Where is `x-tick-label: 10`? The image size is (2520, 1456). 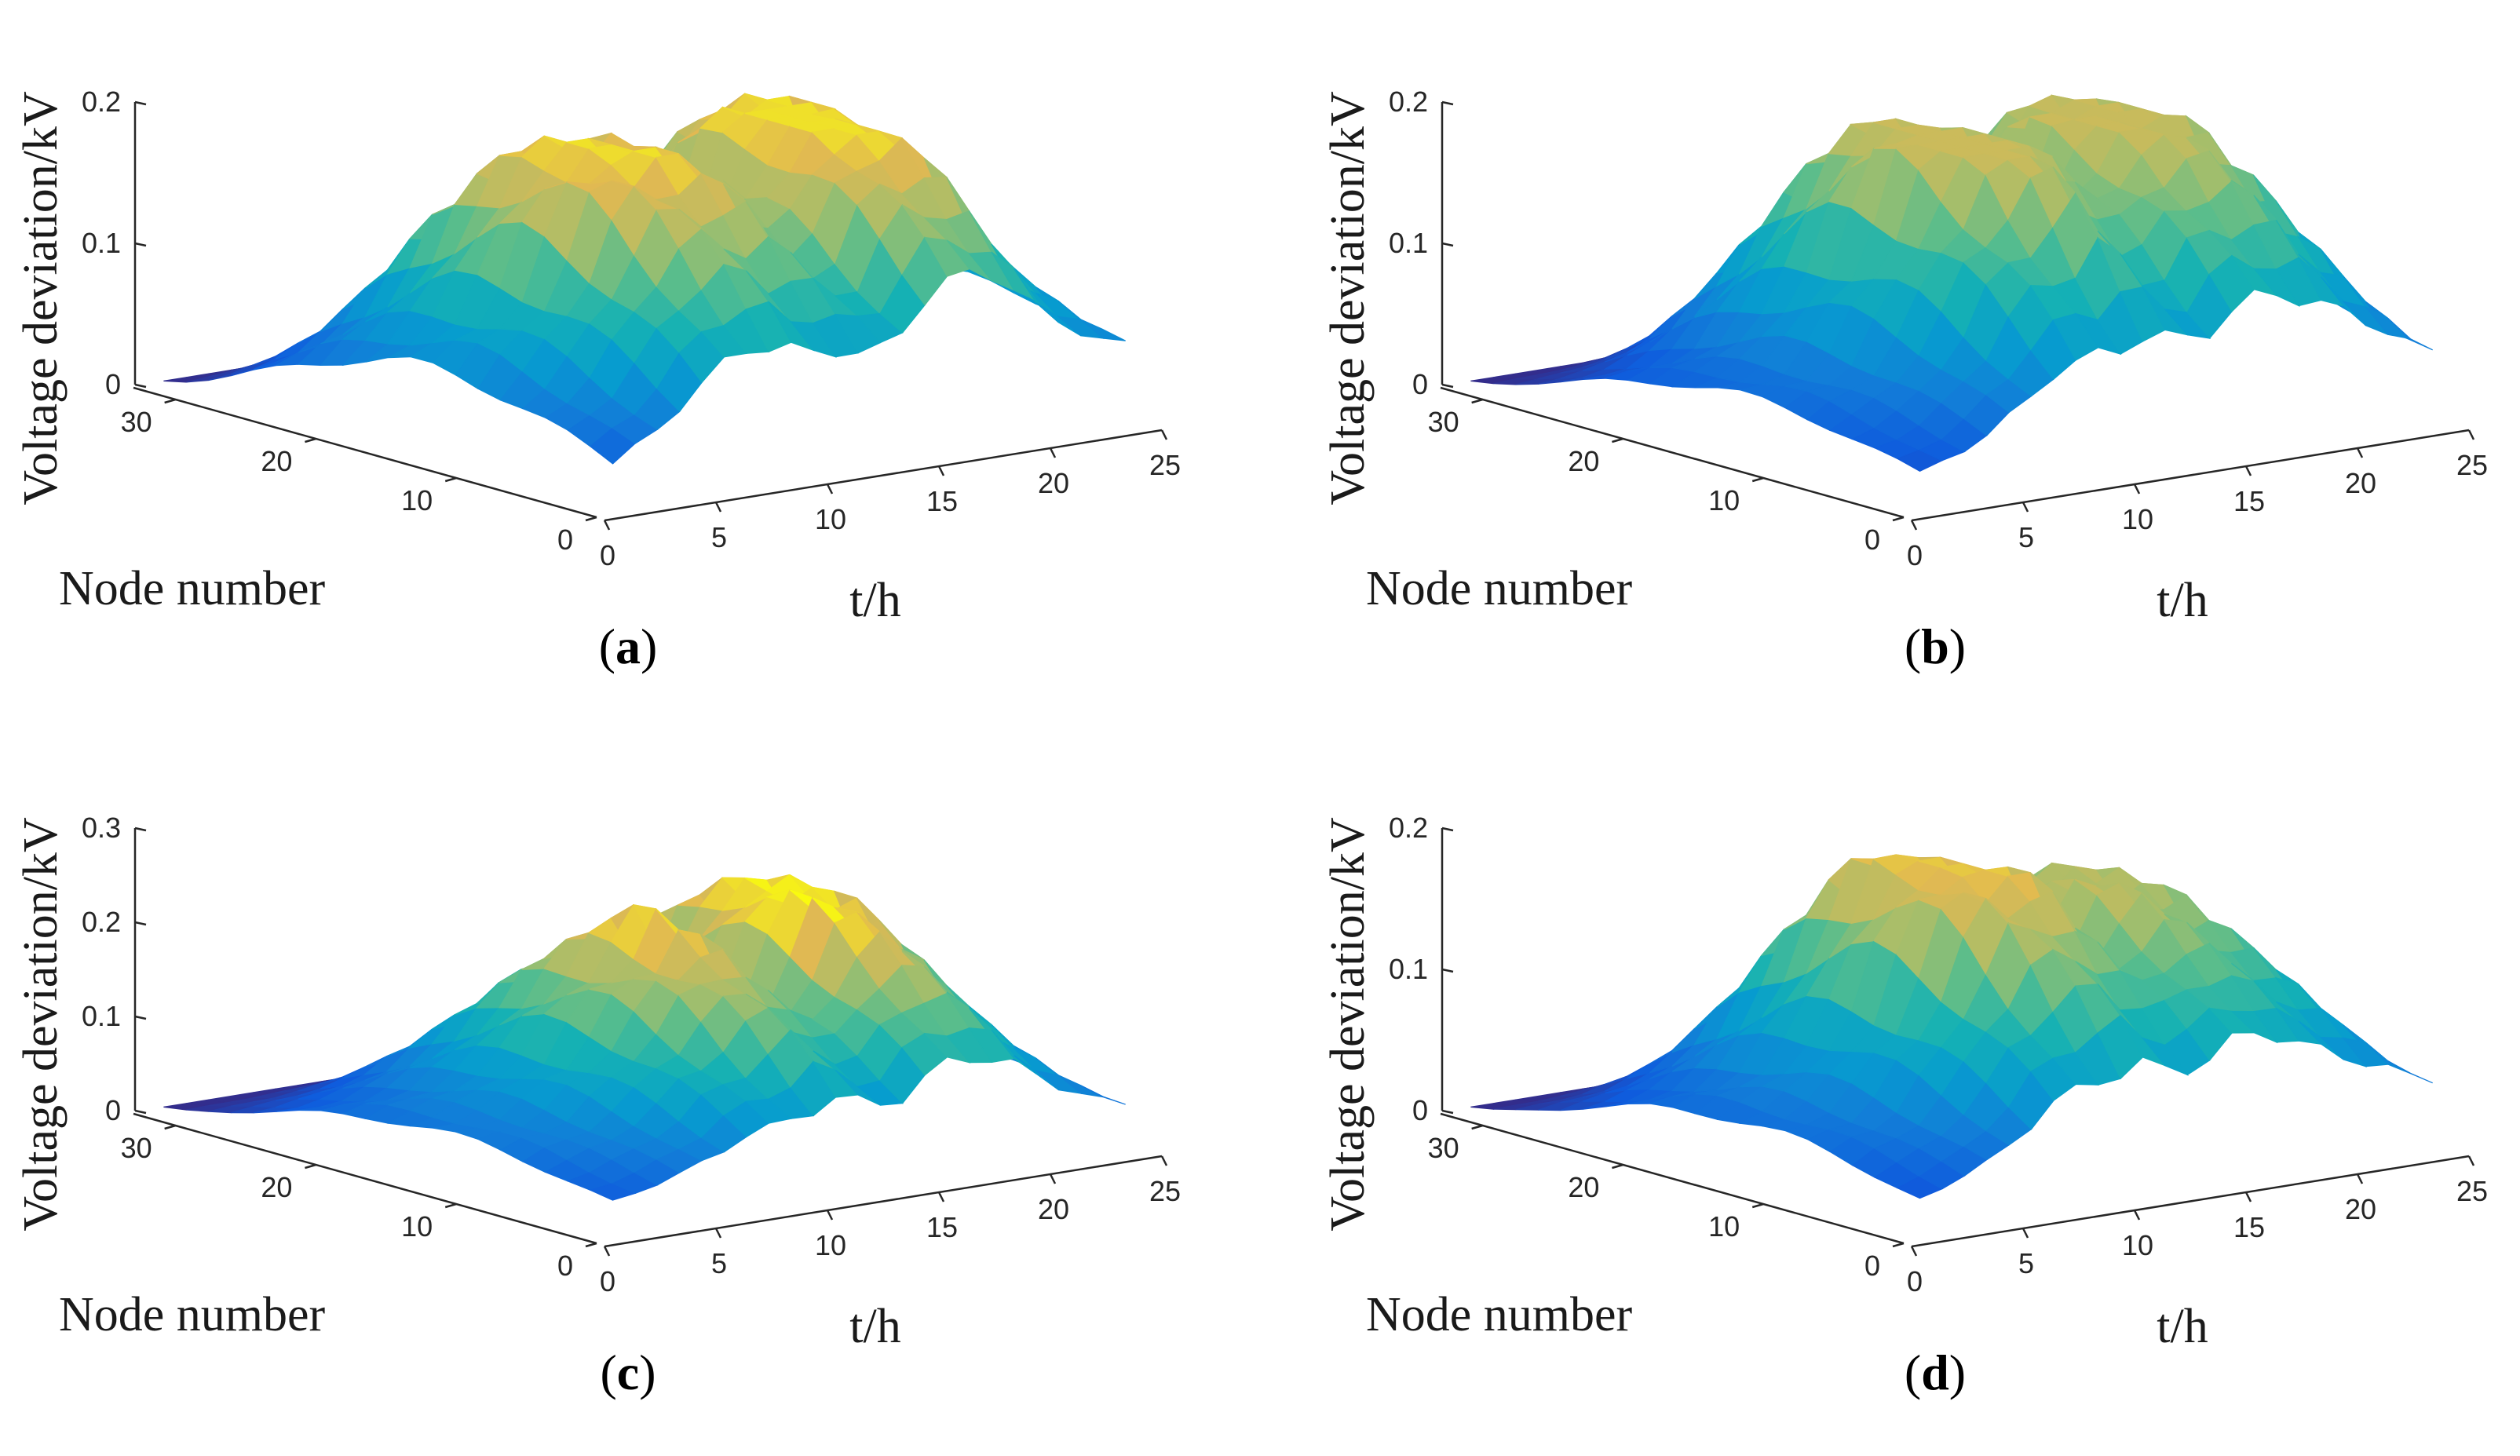 x-tick-label: 10 is located at coordinates (830, 1245).